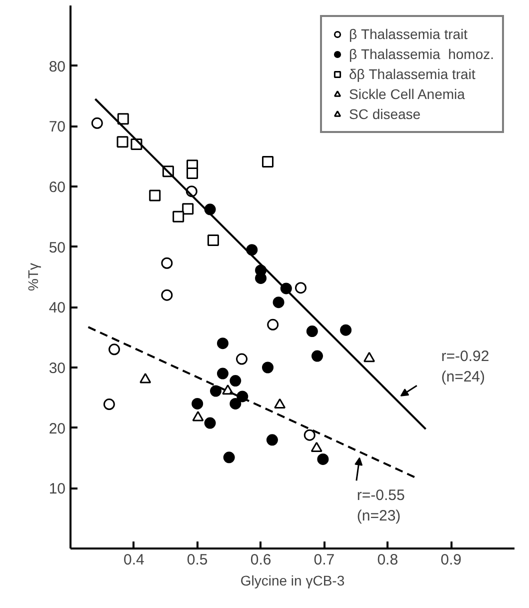 This screenshot has height=608, width=529. What do you see at coordinates (387, 560) in the screenshot?
I see `x-tick-label: 0.8` at bounding box center [387, 560].